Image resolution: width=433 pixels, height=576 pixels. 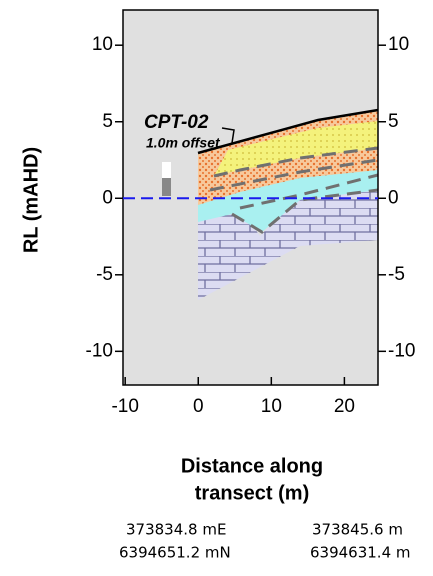 What do you see at coordinates (344, 406) in the screenshot?
I see `x-tick-label: 20` at bounding box center [344, 406].